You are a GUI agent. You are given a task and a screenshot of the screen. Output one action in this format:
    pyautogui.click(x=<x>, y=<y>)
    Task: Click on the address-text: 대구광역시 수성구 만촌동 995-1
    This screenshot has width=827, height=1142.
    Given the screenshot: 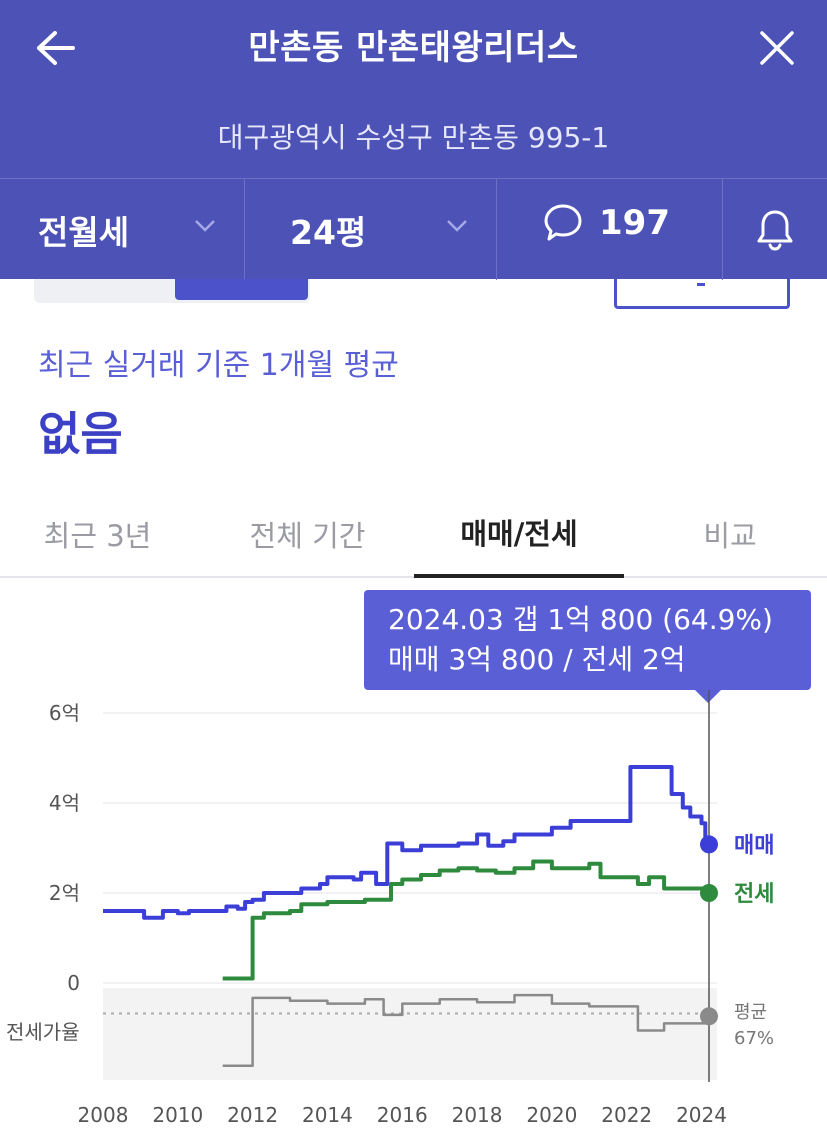 What is the action you would take?
    pyautogui.click(x=413, y=137)
    